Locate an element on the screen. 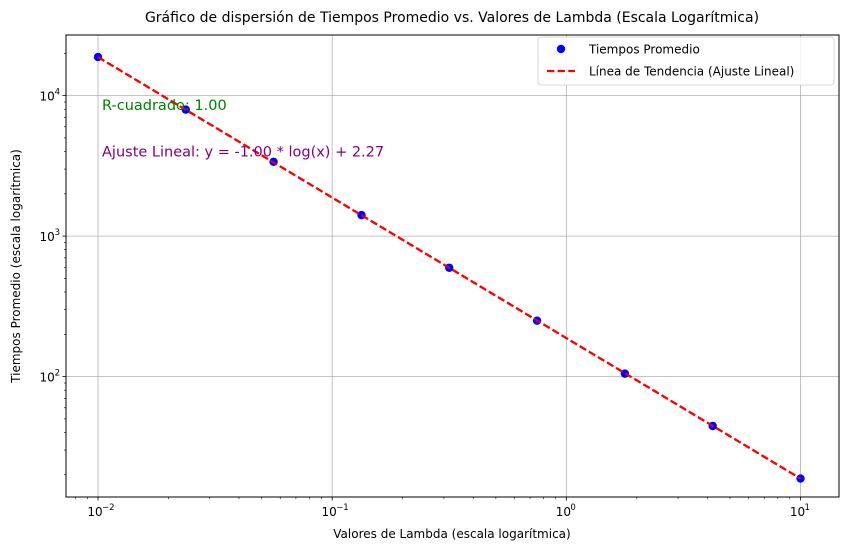 Image resolution: width=850 pixels, height=551 pixels. y-tick-label: 410 is located at coordinates (50, 96).